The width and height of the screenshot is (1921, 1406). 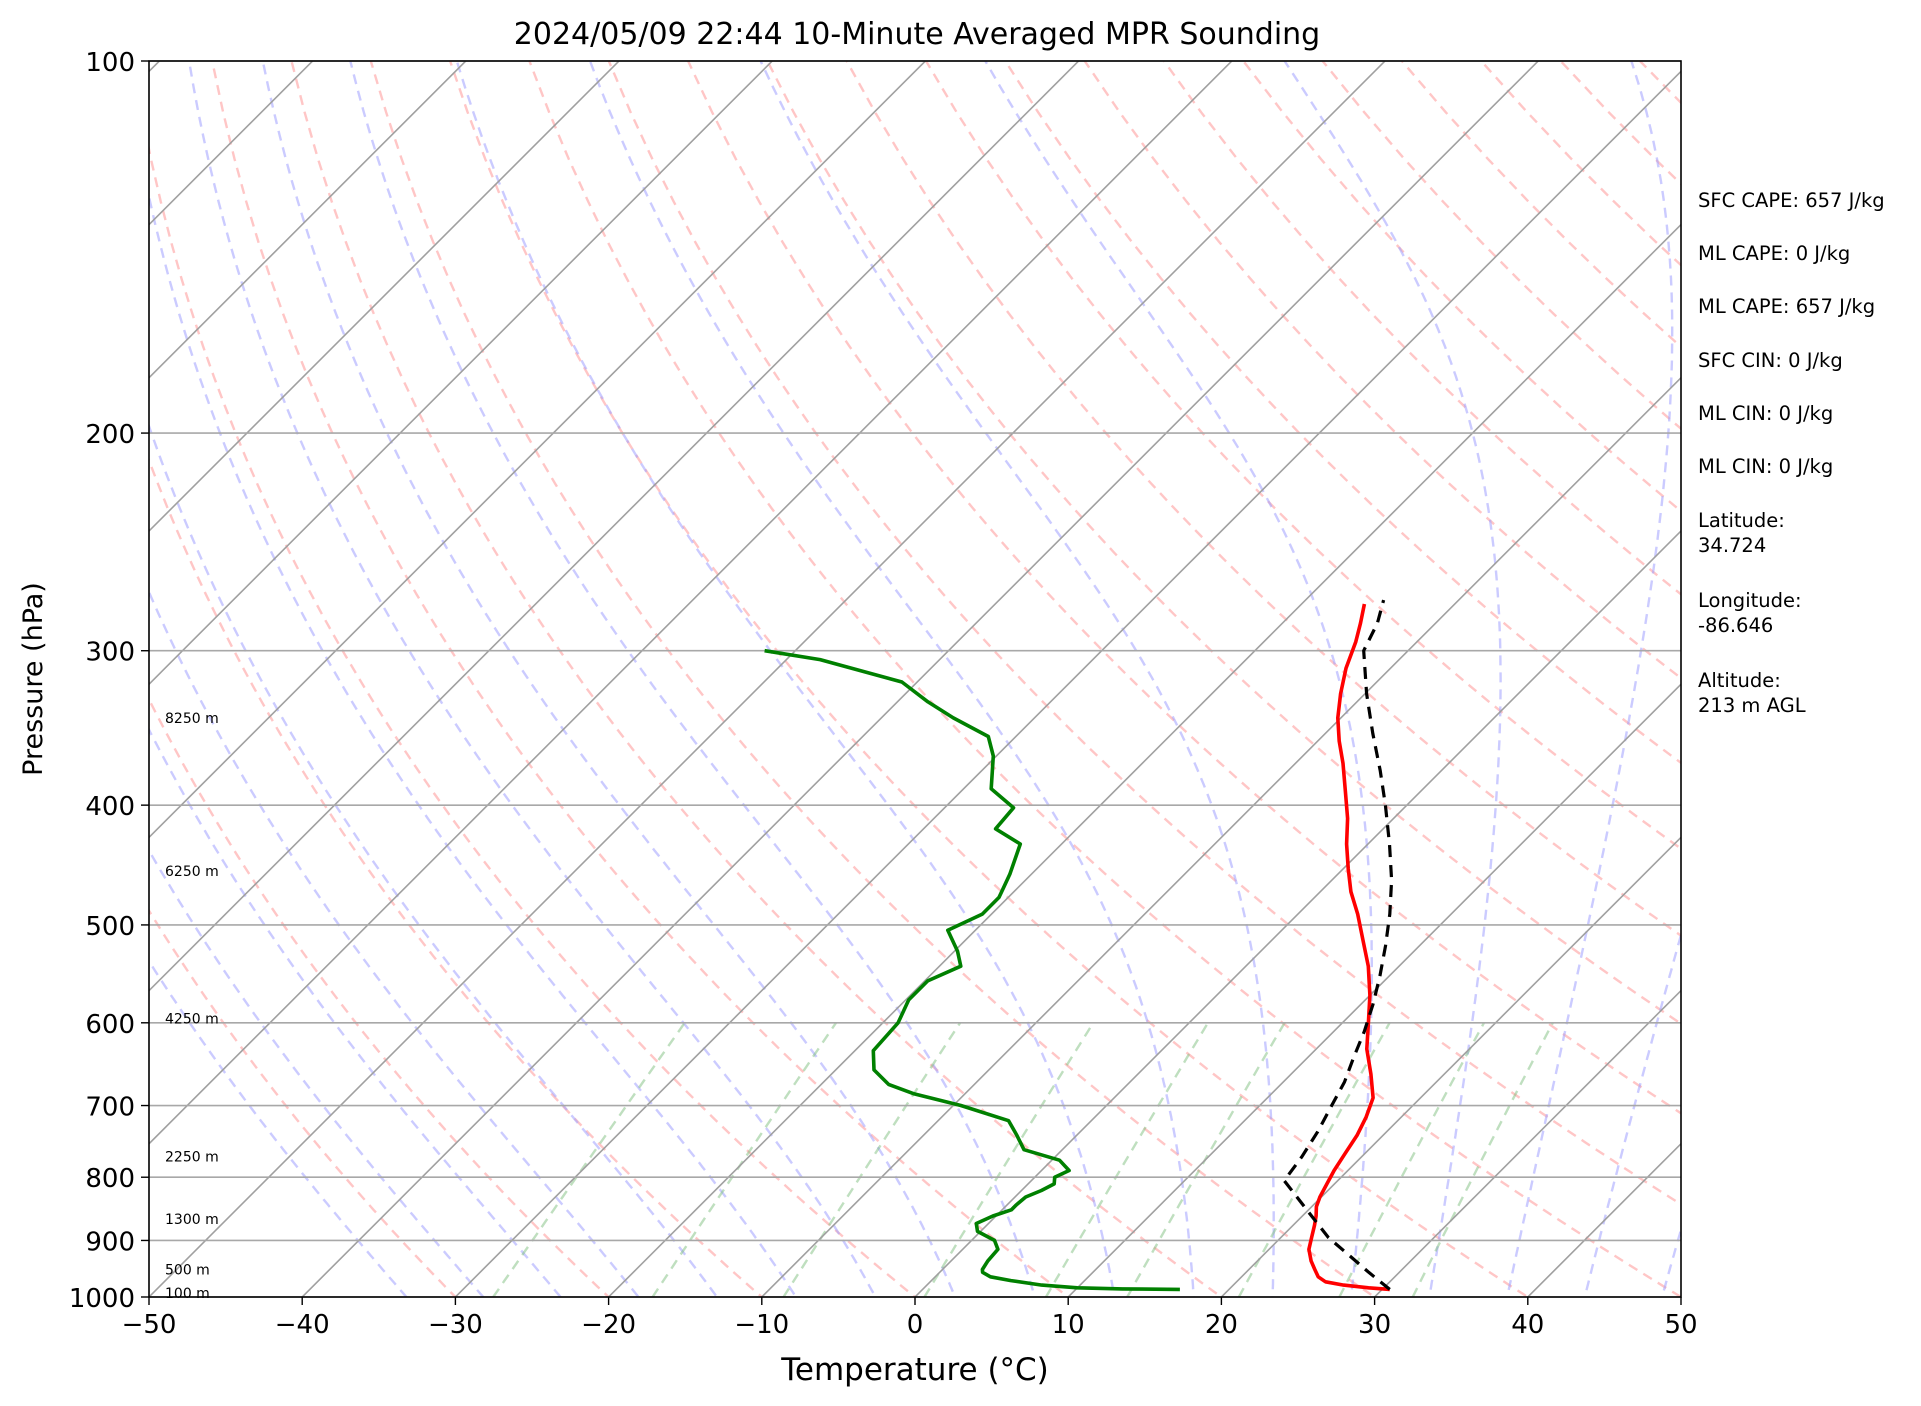 What do you see at coordinates (192, 872) in the screenshot?
I see `height-label: 6250 m` at bounding box center [192, 872].